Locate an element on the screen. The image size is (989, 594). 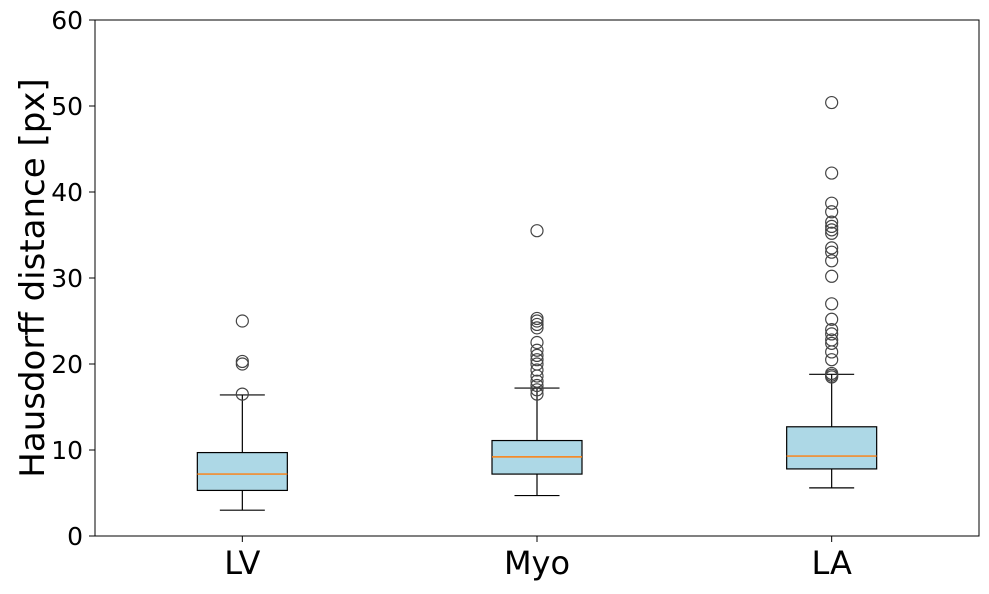
x-tick-label: LA is located at coordinates (831, 563).